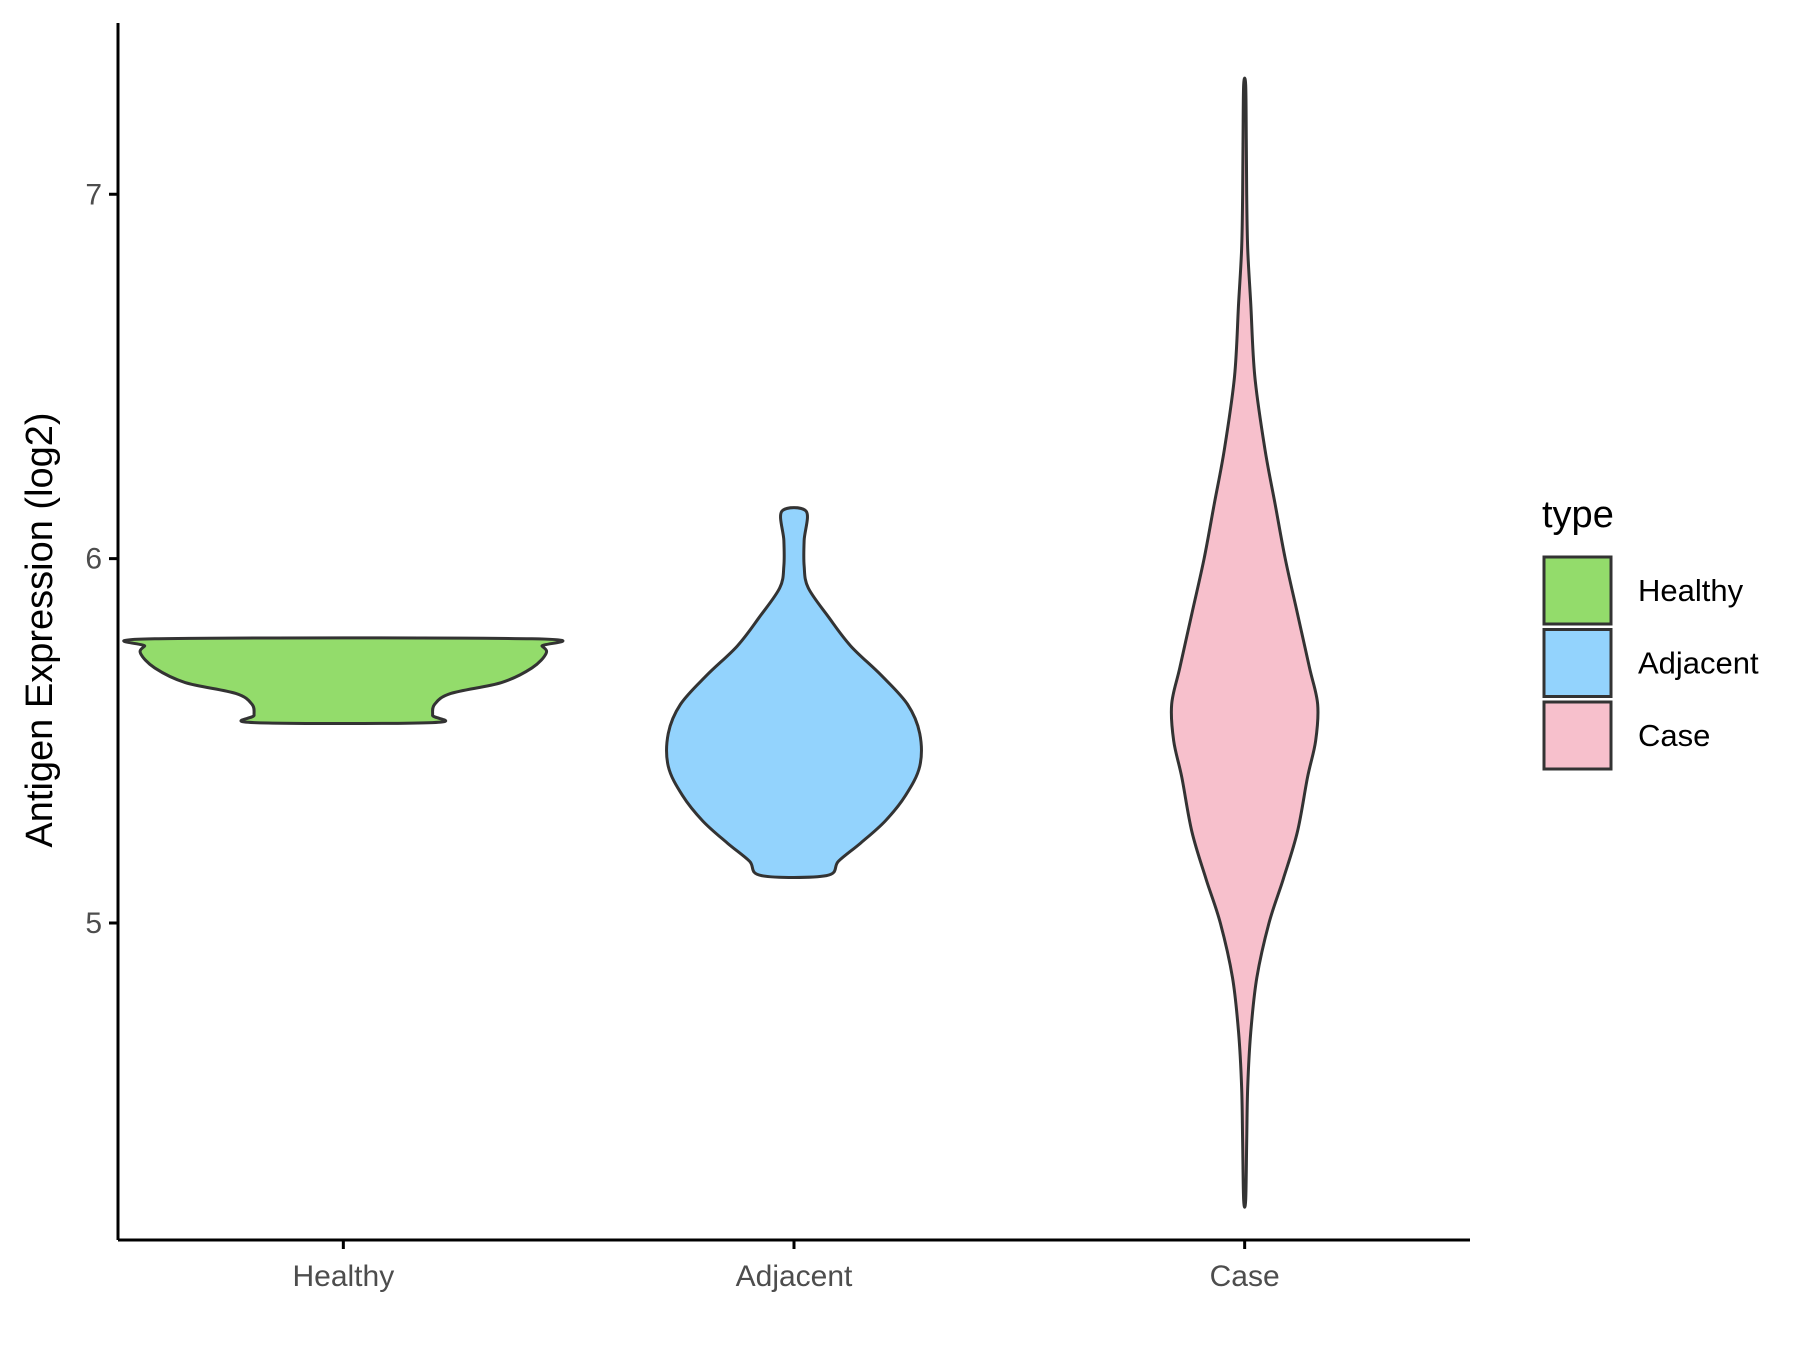  I want to click on violin-case, so click(1244, 642).